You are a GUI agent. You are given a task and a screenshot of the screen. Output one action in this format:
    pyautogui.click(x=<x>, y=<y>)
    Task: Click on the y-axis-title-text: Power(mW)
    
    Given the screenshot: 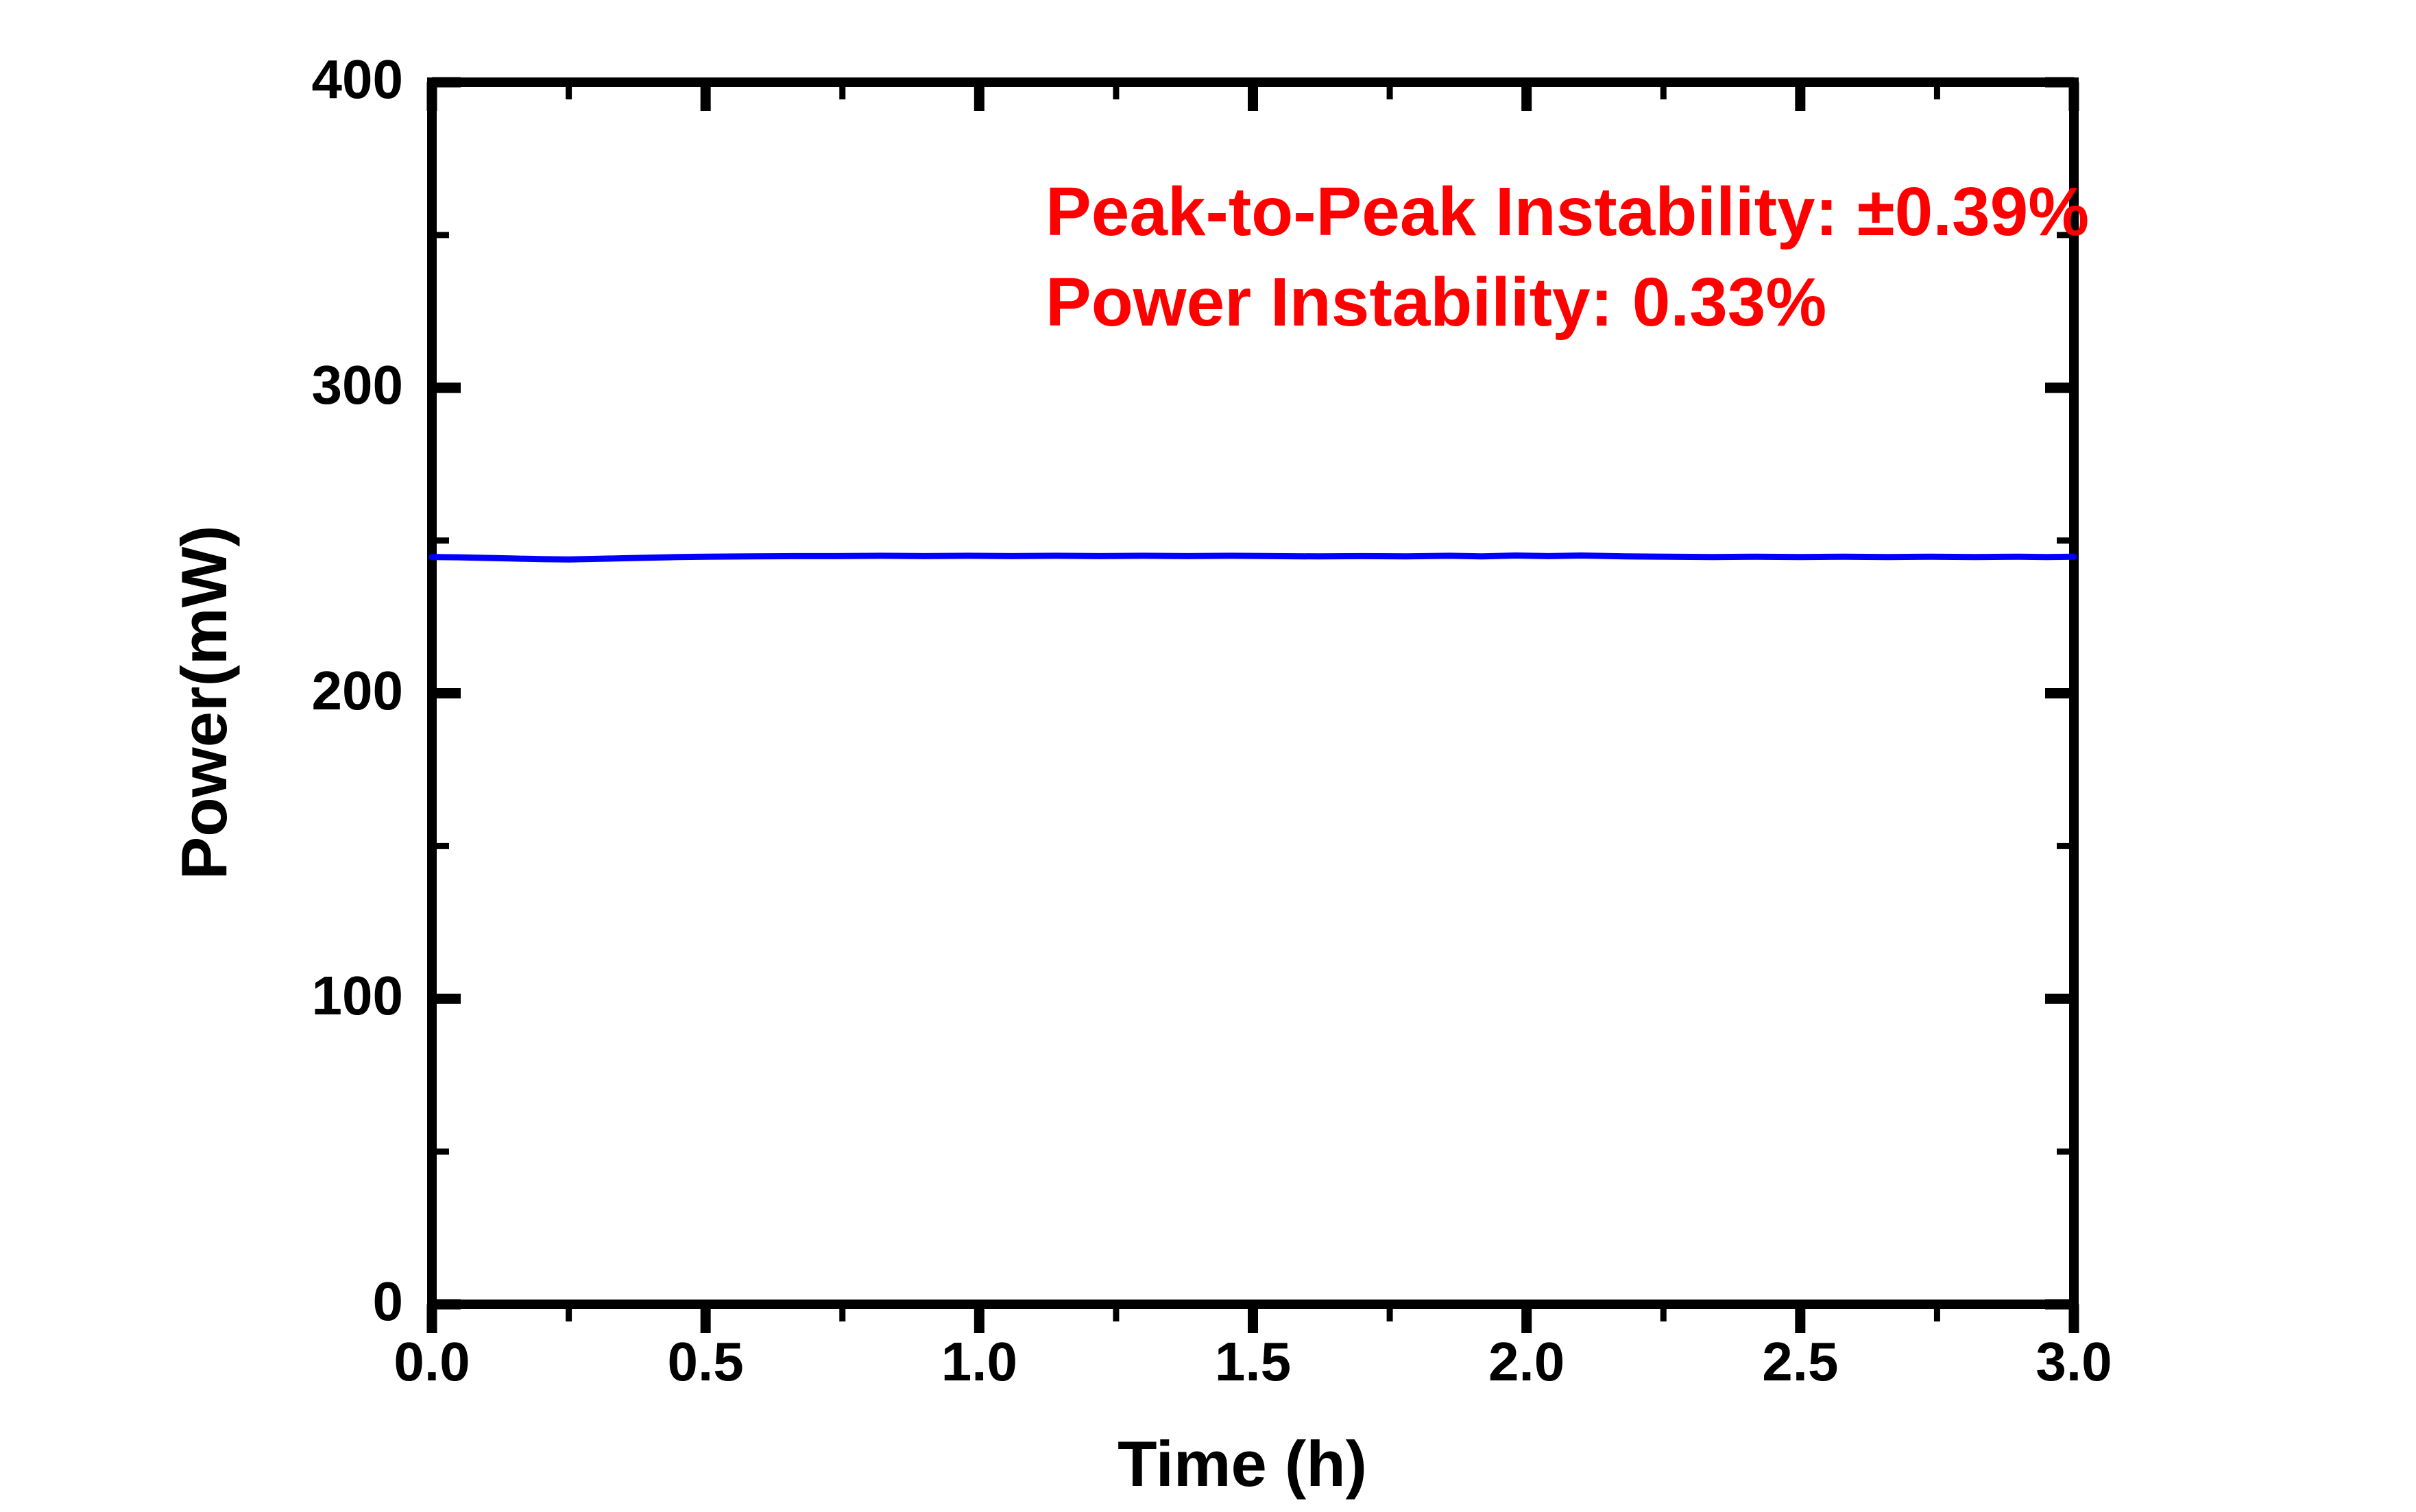 What is the action you would take?
    pyautogui.click(x=204, y=703)
    